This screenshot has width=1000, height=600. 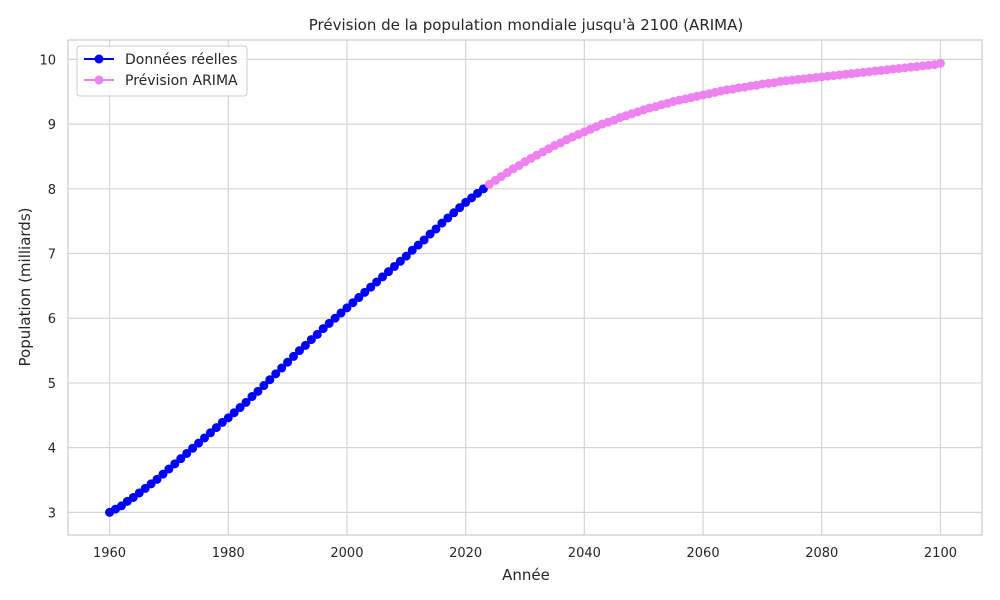 I want to click on x-tick-label: 2100, so click(x=940, y=553).